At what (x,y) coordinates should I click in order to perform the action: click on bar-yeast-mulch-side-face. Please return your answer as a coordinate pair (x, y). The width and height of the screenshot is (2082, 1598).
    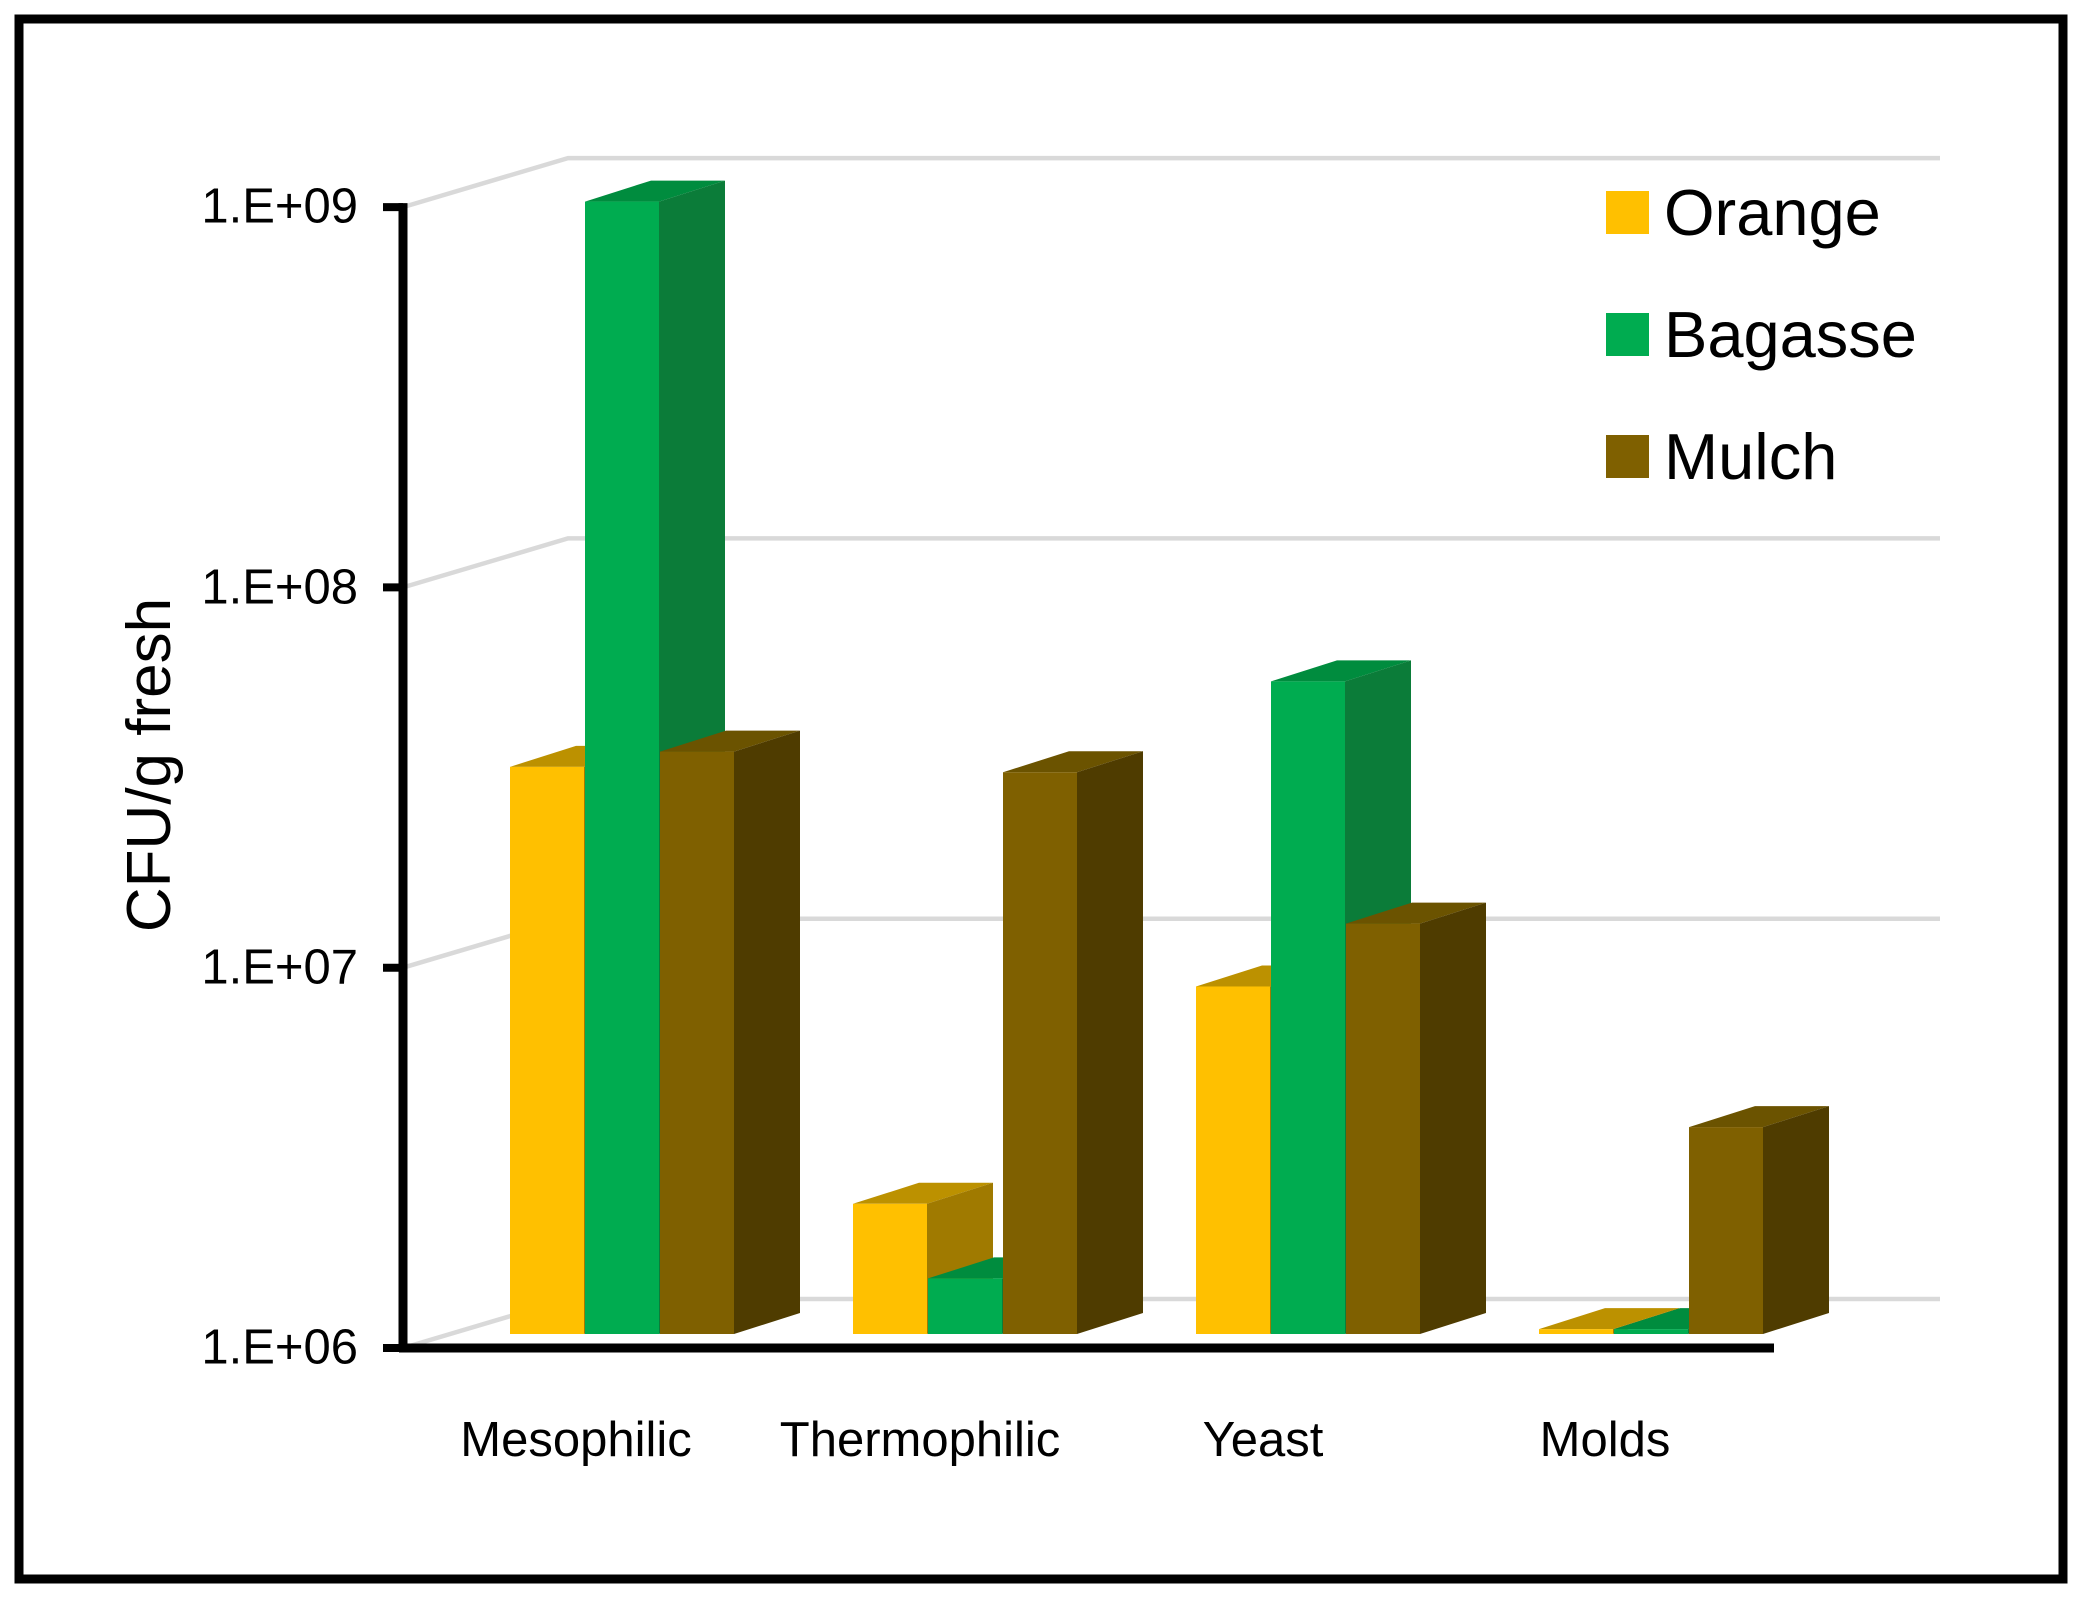
    Looking at the image, I should click on (1453, 1118).